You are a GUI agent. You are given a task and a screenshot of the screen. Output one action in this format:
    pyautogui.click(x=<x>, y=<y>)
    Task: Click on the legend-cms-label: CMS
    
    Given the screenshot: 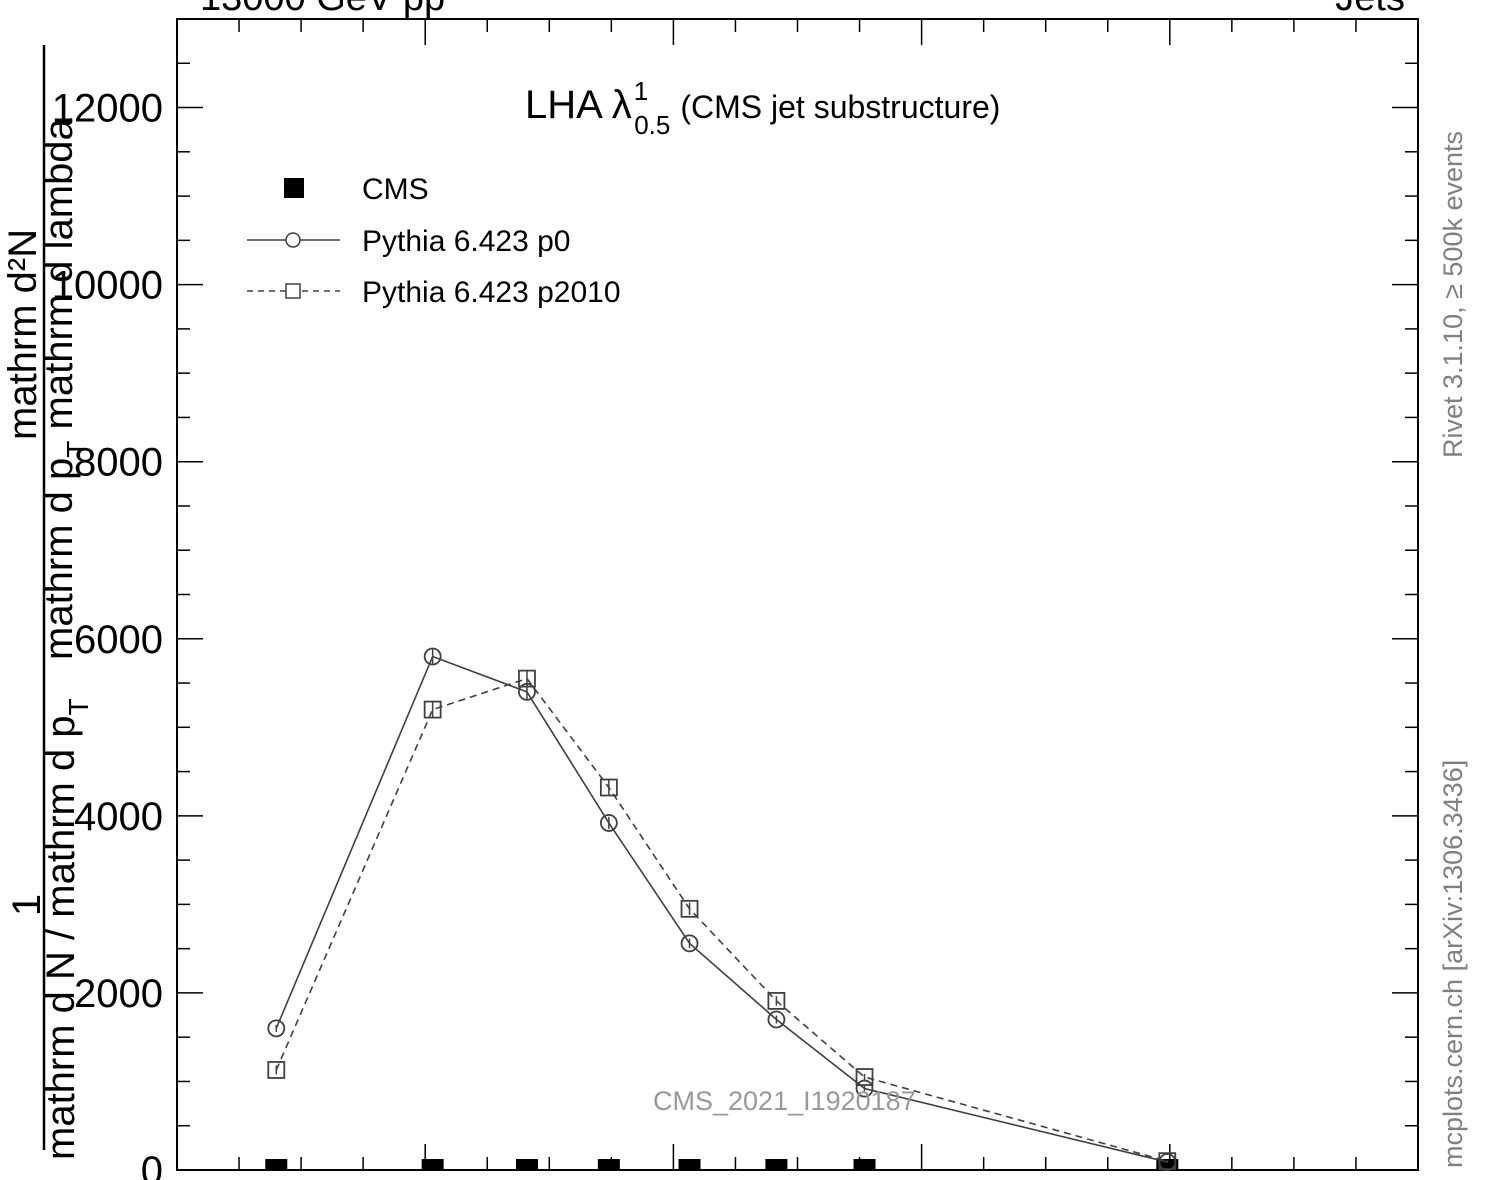 What is the action you would take?
    pyautogui.click(x=395, y=189)
    